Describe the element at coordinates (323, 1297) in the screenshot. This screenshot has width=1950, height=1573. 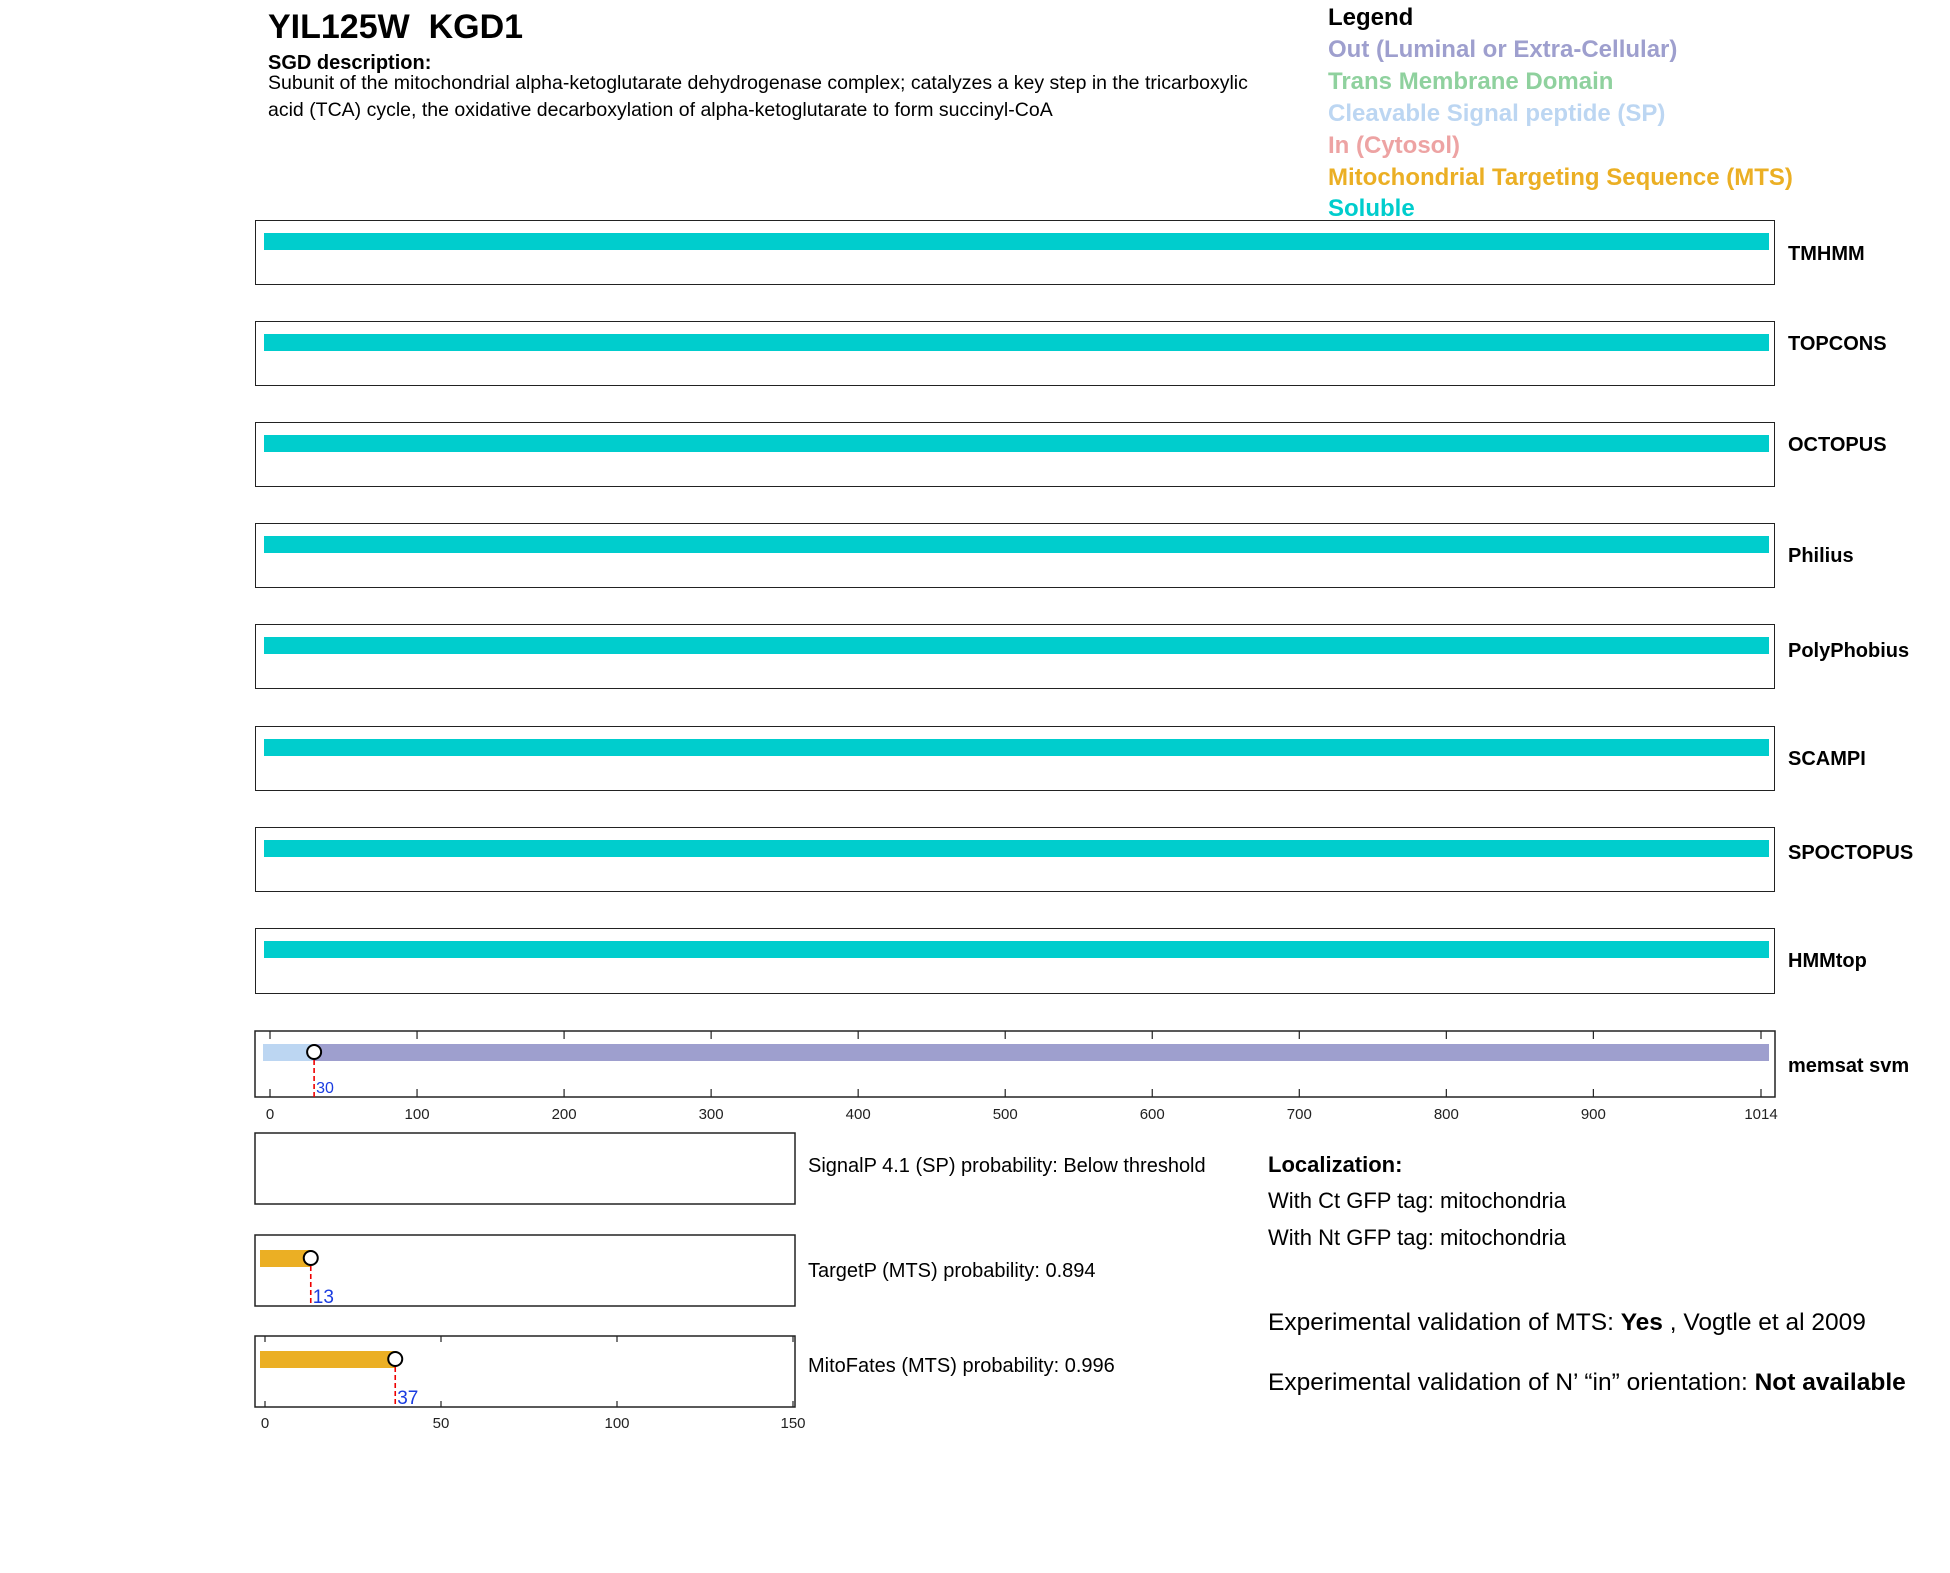
I see `targetp-marker-label: 13` at that location.